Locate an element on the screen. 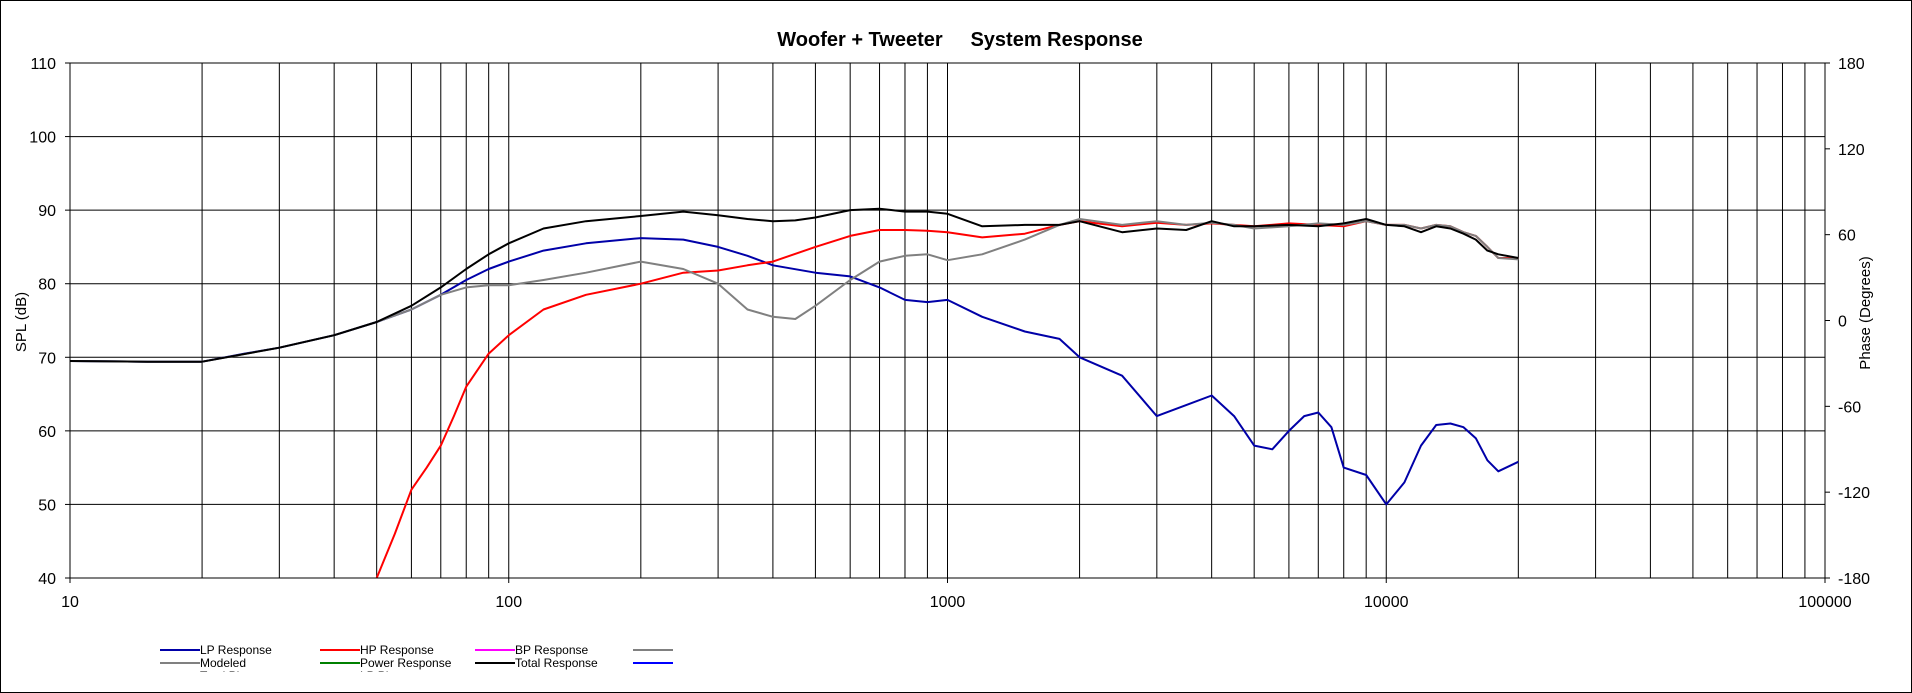 The image size is (1912, 693). y-tick-label: 110 is located at coordinates (43, 64).